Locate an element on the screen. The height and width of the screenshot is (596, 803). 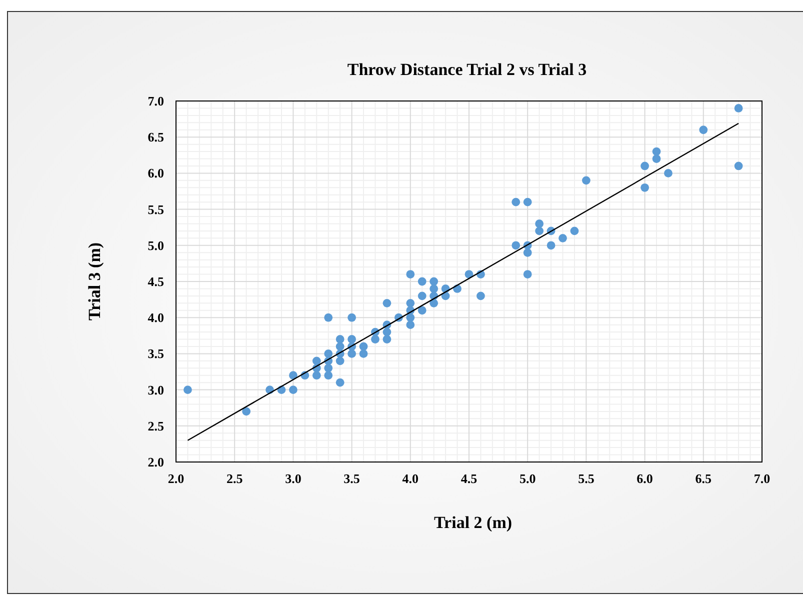
chart-title: Throw Distance Trial 2 vs Trial 3 is located at coordinates (467, 69).